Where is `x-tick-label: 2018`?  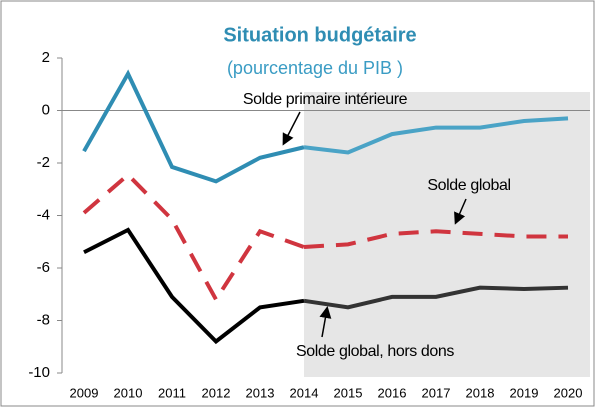 x-tick-label: 2018 is located at coordinates (480, 392).